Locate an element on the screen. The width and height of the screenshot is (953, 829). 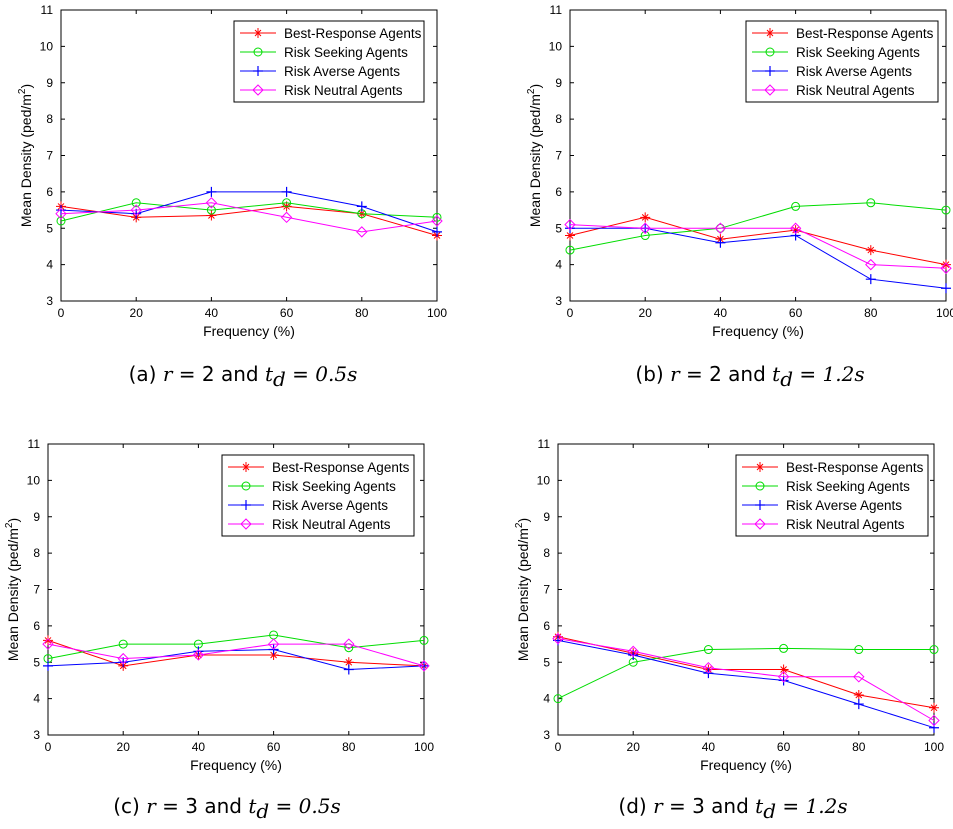
y-tick-label: 7 is located at coordinates (36, 590).